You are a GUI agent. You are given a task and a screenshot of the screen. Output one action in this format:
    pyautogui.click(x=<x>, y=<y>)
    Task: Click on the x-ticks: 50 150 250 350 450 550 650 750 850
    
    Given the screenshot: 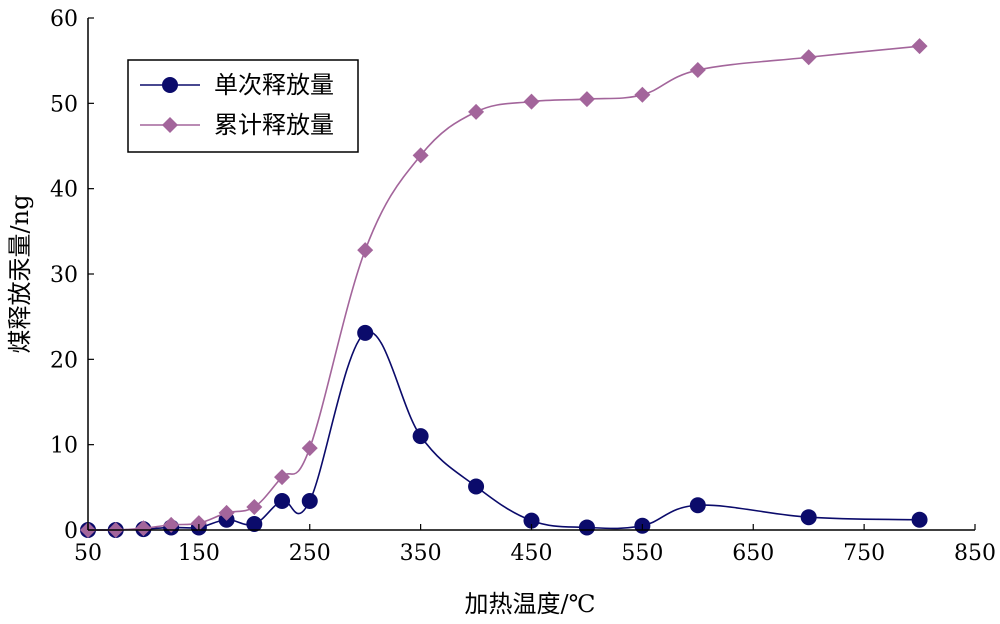 What is the action you would take?
    pyautogui.click(x=535, y=545)
    